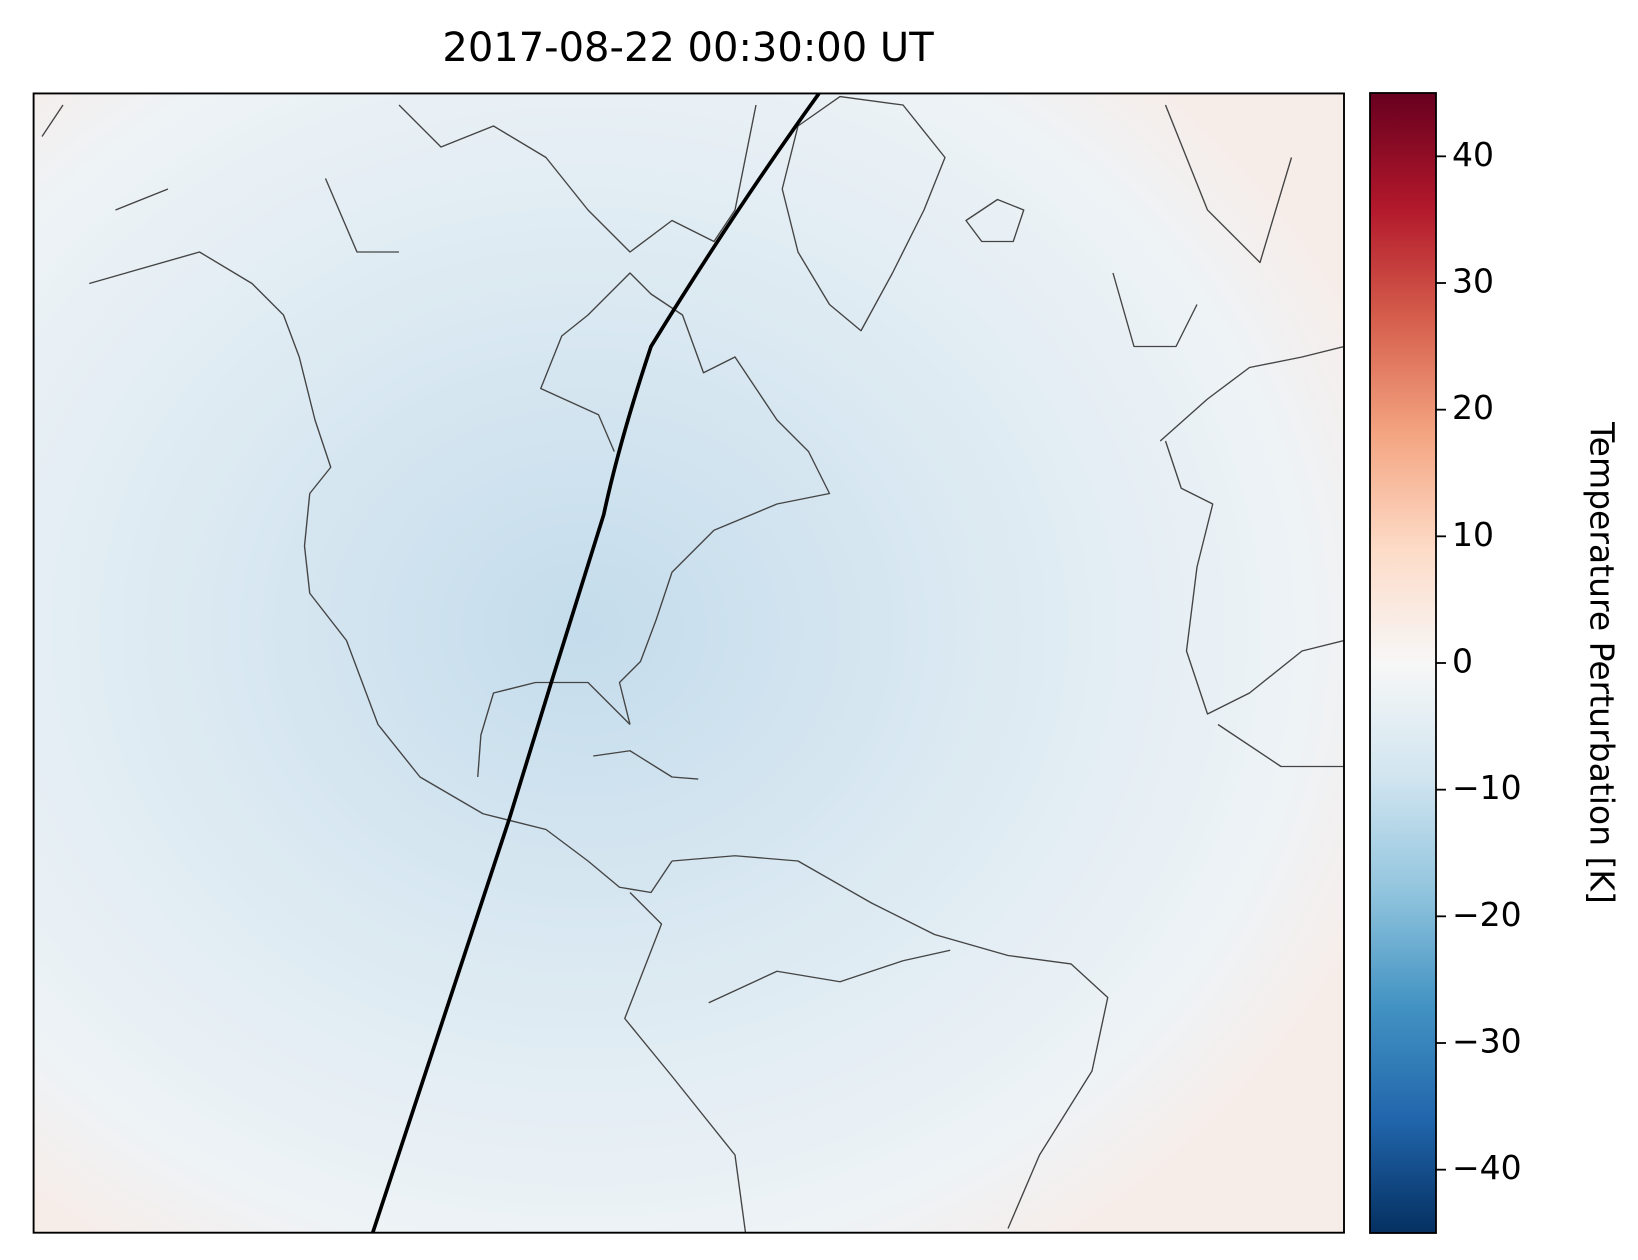 This screenshot has height=1260, width=1638. I want to click on colorbar, so click(1403, 663).